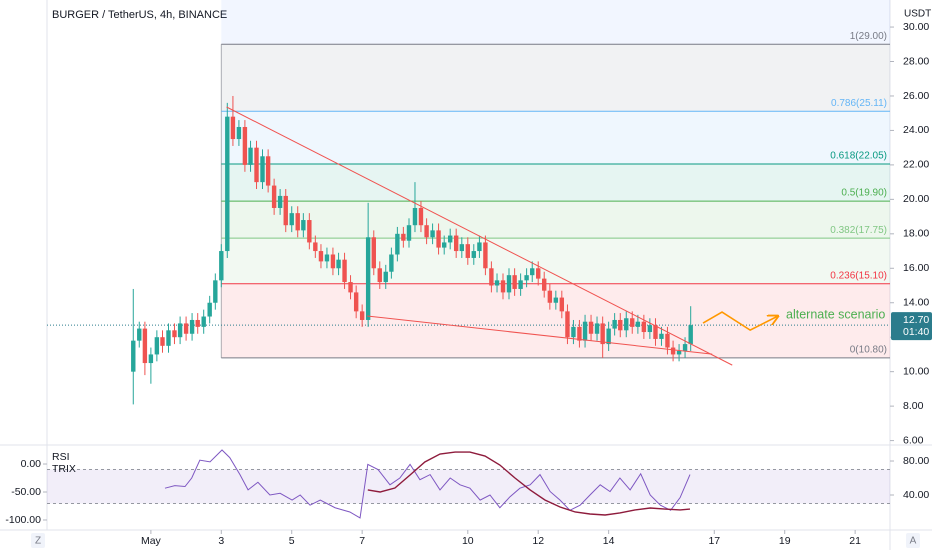 This screenshot has width=932, height=550. What do you see at coordinates (916, 495) in the screenshot?
I see `y2-tick-label: 40.00` at bounding box center [916, 495].